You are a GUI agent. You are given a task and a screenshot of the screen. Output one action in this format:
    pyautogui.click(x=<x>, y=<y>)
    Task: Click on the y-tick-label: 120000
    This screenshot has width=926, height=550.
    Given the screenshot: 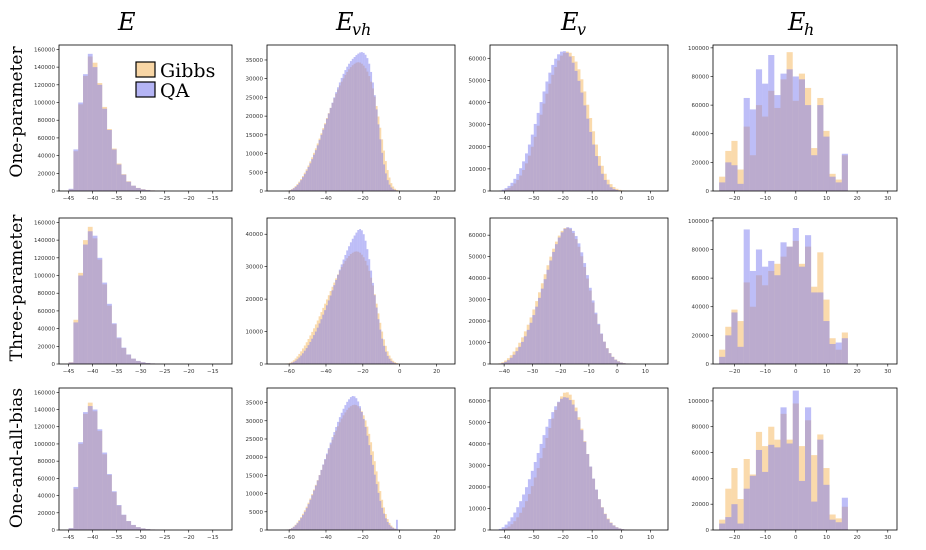 What is the action you would take?
    pyautogui.click(x=44, y=259)
    